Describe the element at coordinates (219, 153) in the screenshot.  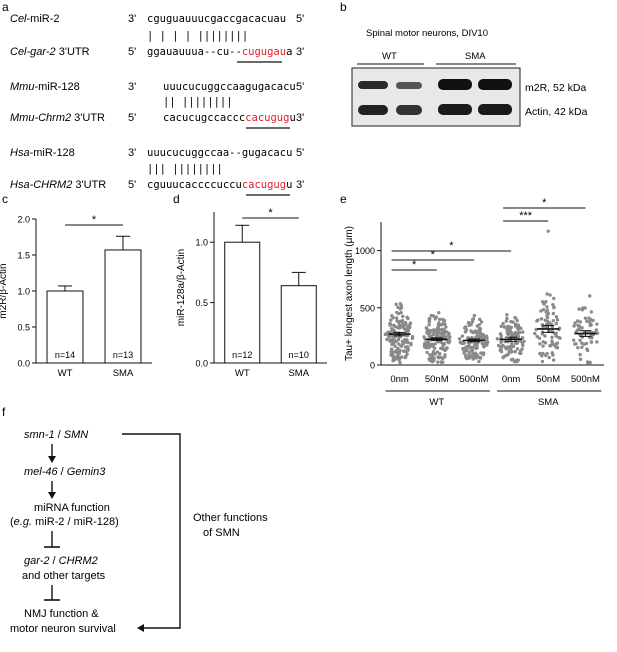
I see `mirna-sequence: uuucucuggccaa--gugacacu` at that location.